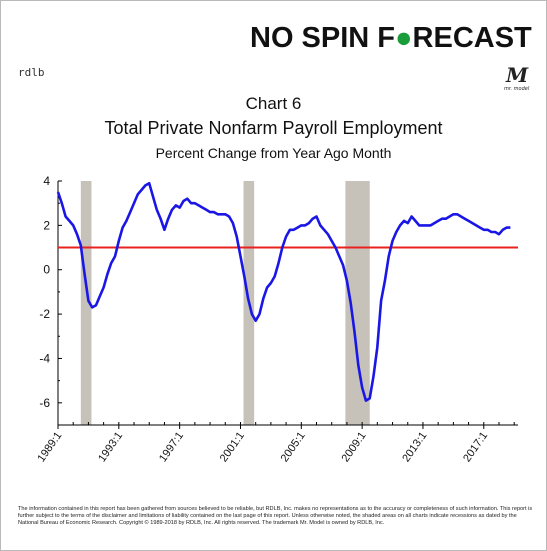  Describe the element at coordinates (273, 103) in the screenshot. I see `chart-title: Chart 6` at that location.